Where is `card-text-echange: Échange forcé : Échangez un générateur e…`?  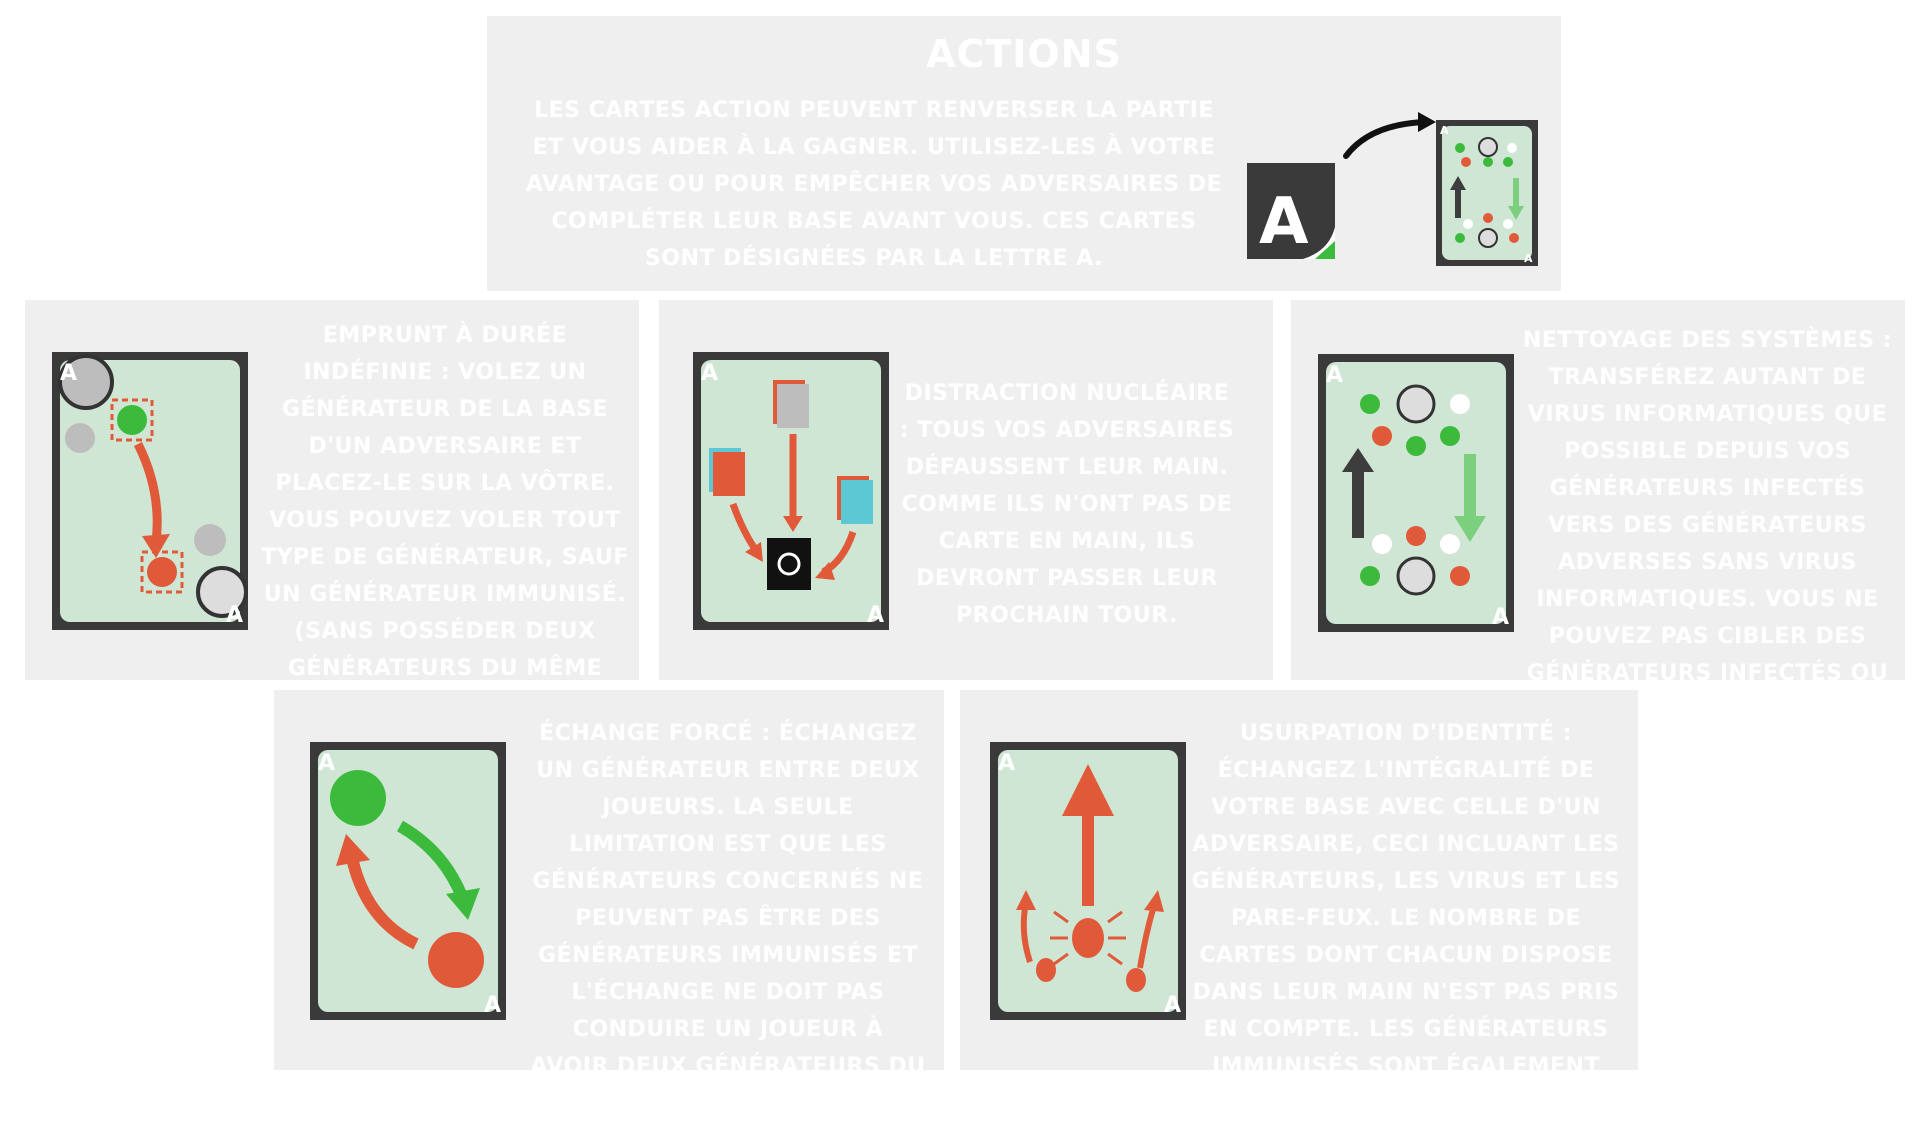
card-text-echange: Échange forcé : Échangez un générateur e… is located at coordinates (728, 918).